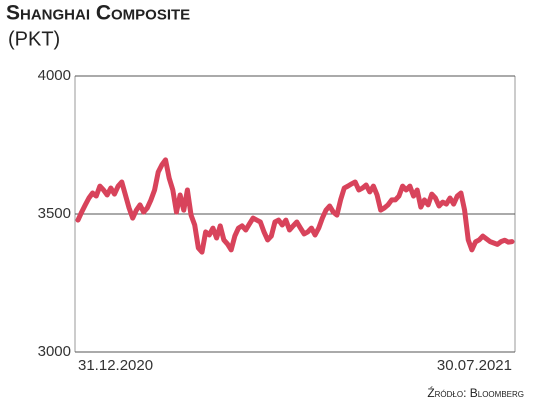 The width and height of the screenshot is (536, 404). Describe the element at coordinates (54, 75) in the screenshot. I see `y-tick-label: 4000` at that location.